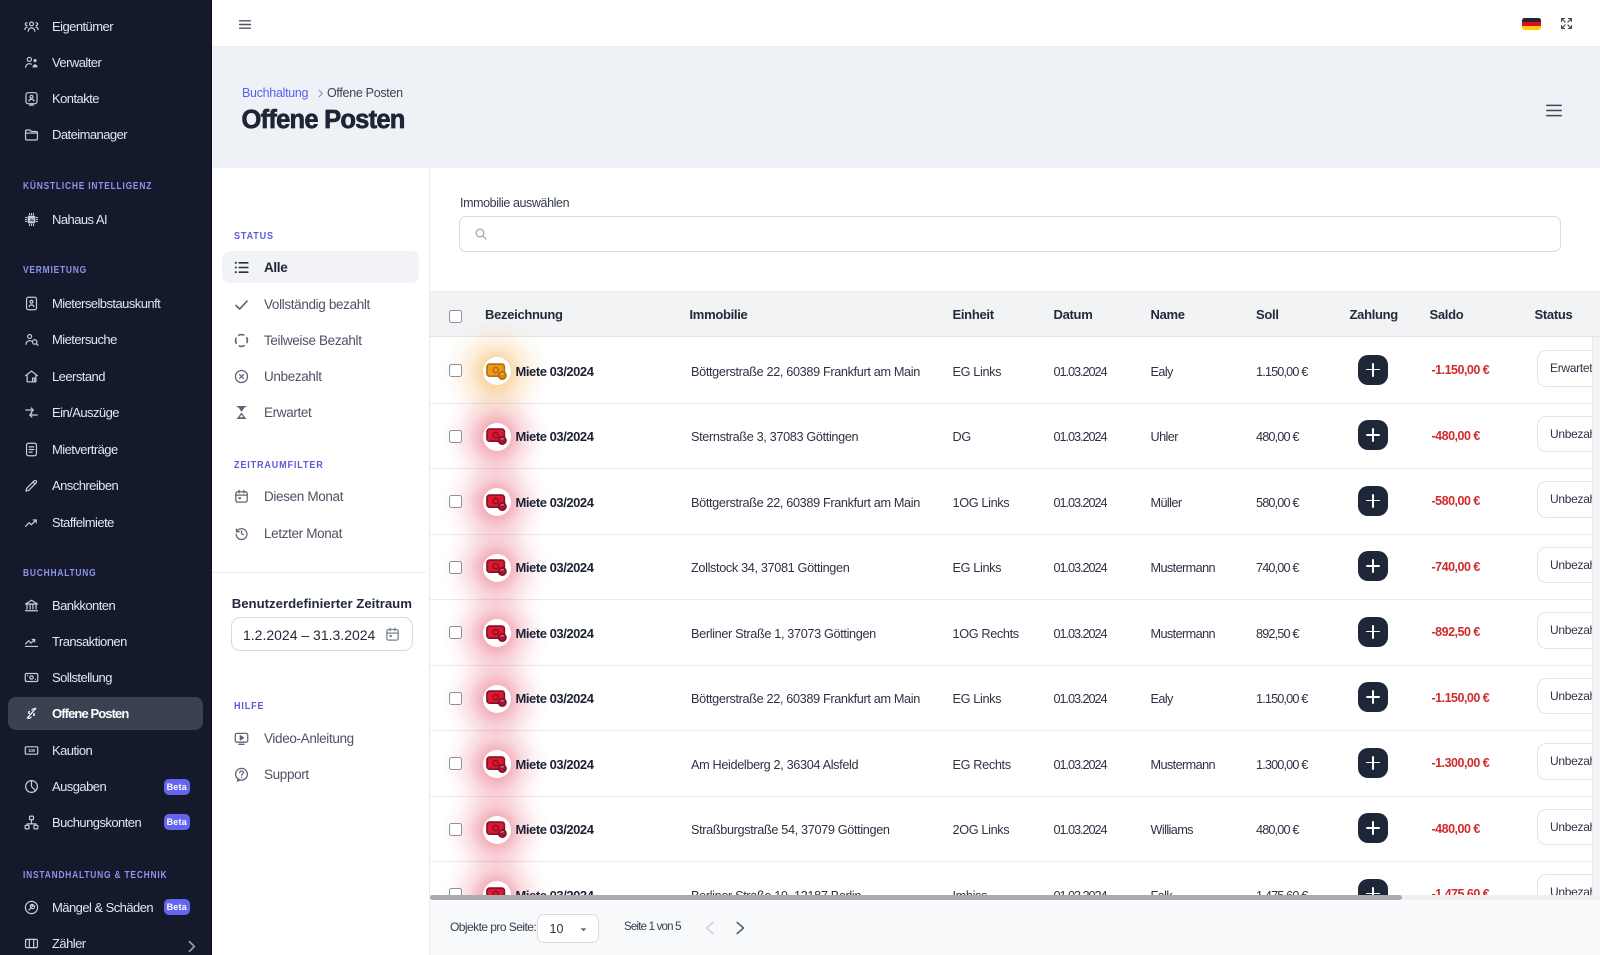 The height and width of the screenshot is (955, 1600). I want to click on svg-text: 100, so click(31, 750).